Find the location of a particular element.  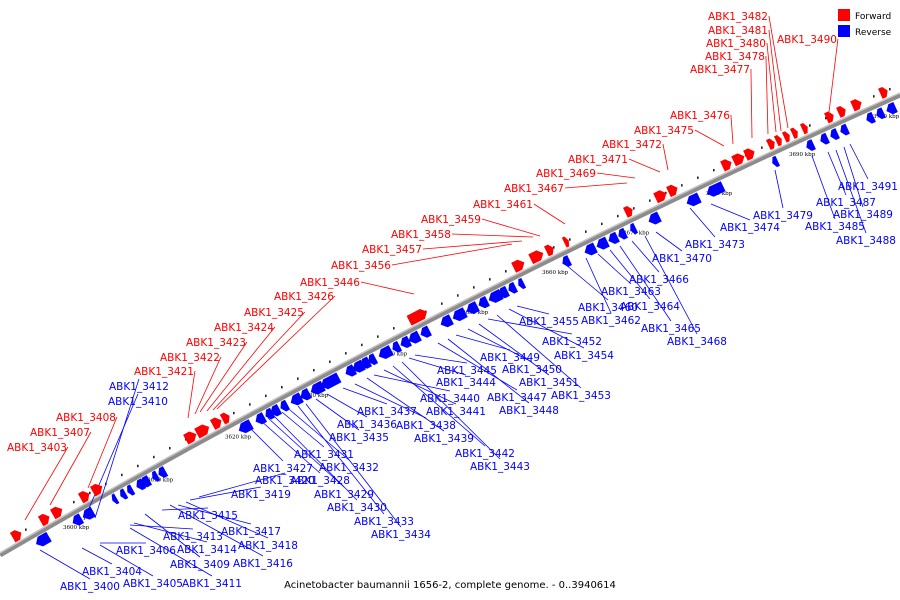

tick-label: 3640 kbp is located at coordinates (394, 355).